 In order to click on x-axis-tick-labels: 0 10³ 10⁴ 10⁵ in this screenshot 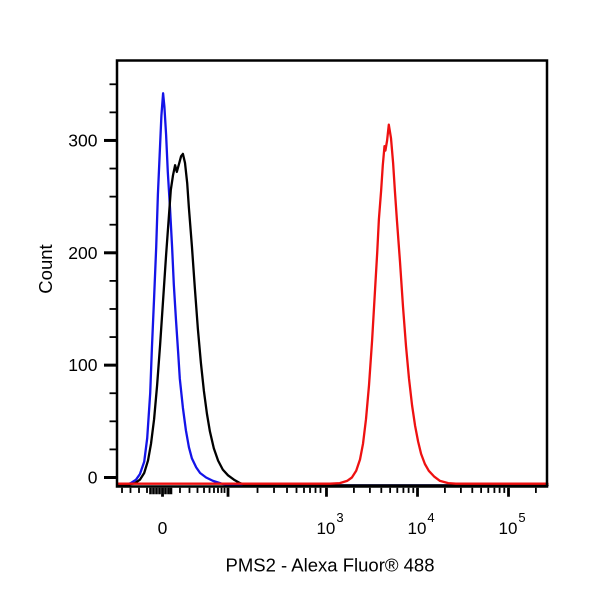, I will do `click(342, 524)`.